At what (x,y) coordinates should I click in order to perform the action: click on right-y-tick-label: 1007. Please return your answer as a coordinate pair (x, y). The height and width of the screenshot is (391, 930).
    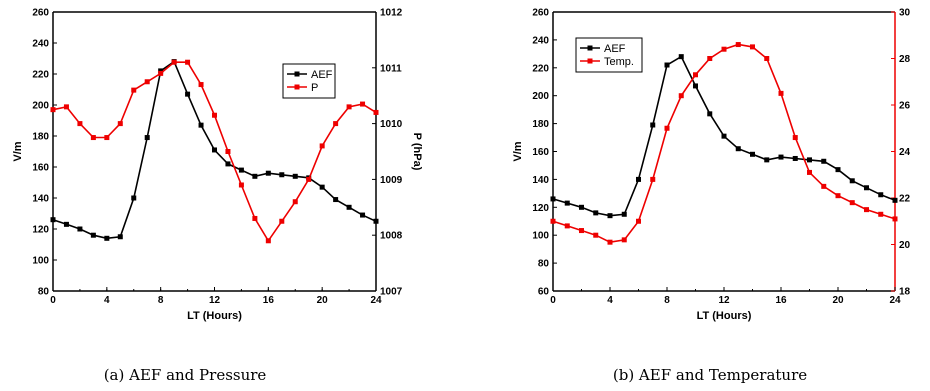
    Looking at the image, I should click on (391, 292).